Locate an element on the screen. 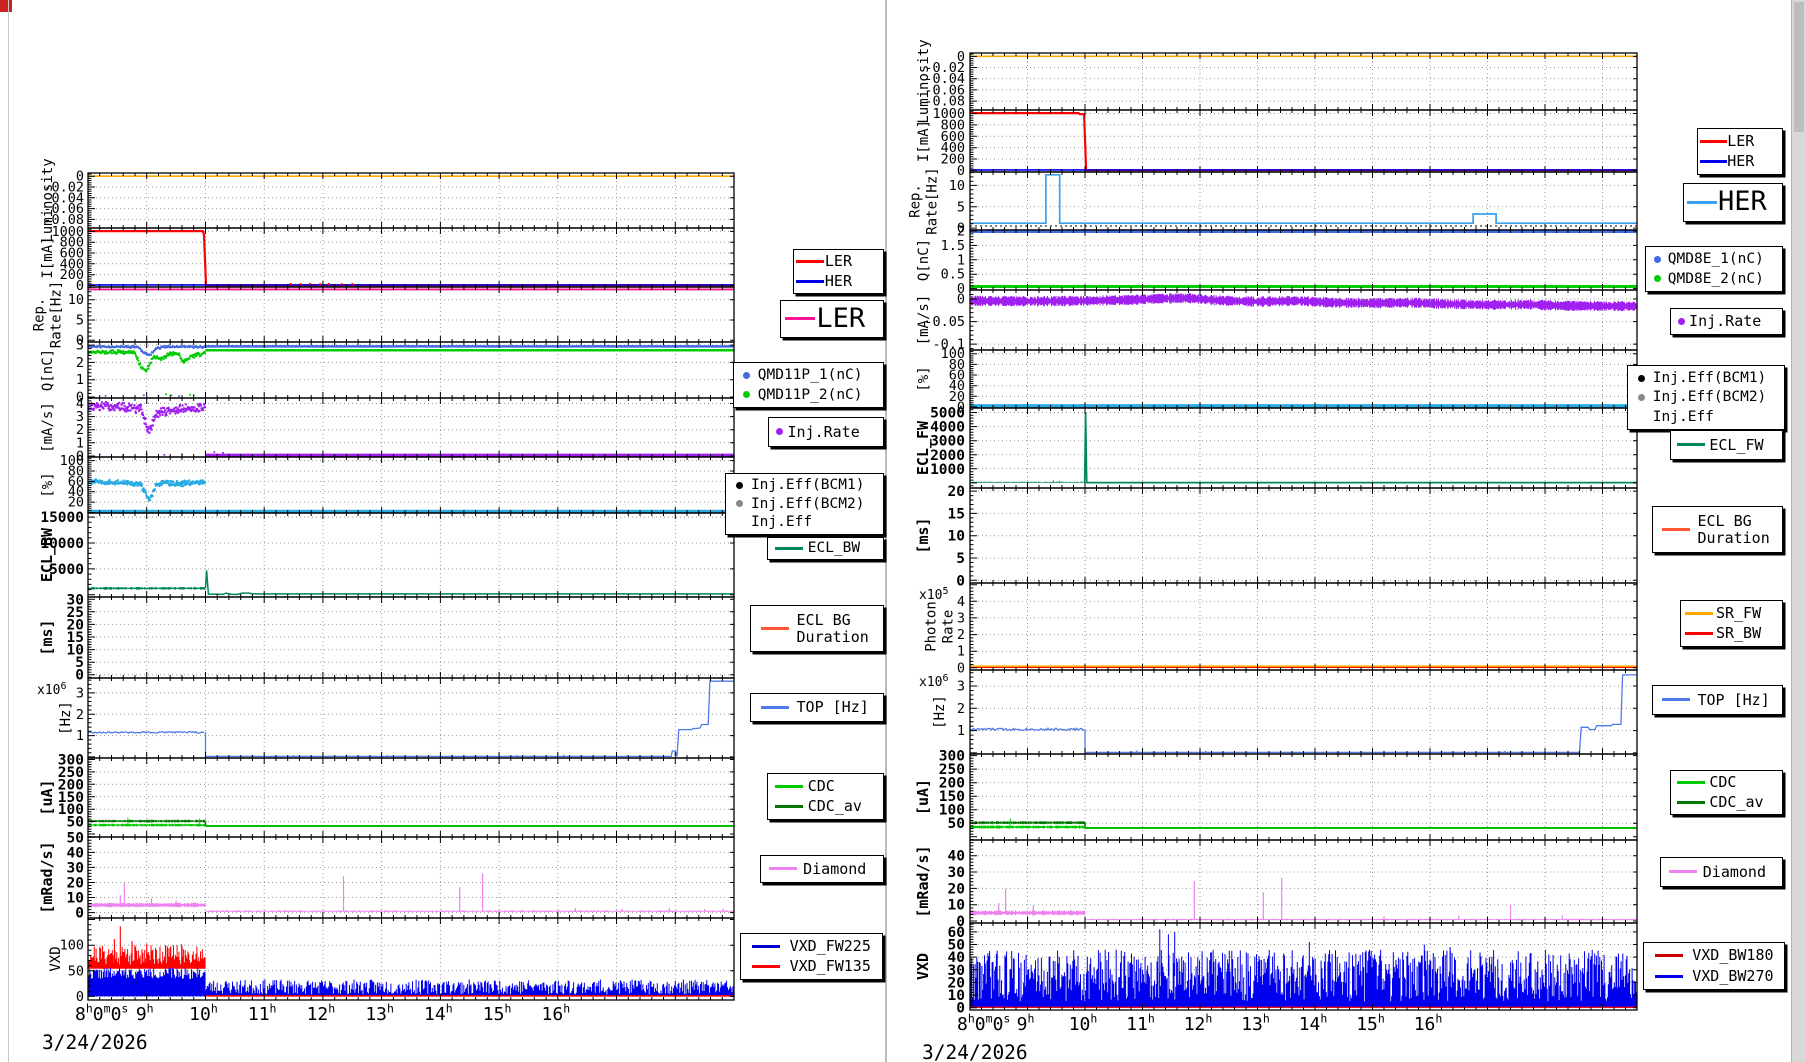 This screenshot has width=1806, height=1062. legend-item: TOP [Hz] is located at coordinates (817, 707).